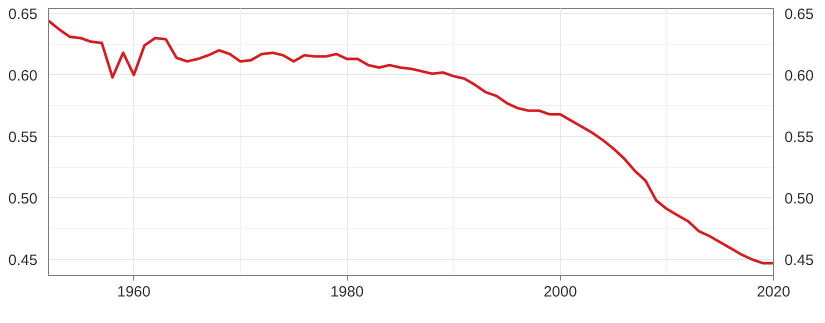 The image size is (825, 323). What do you see at coordinates (23, 75) in the screenshot?
I see `y-tick-label: 0.60` at bounding box center [23, 75].